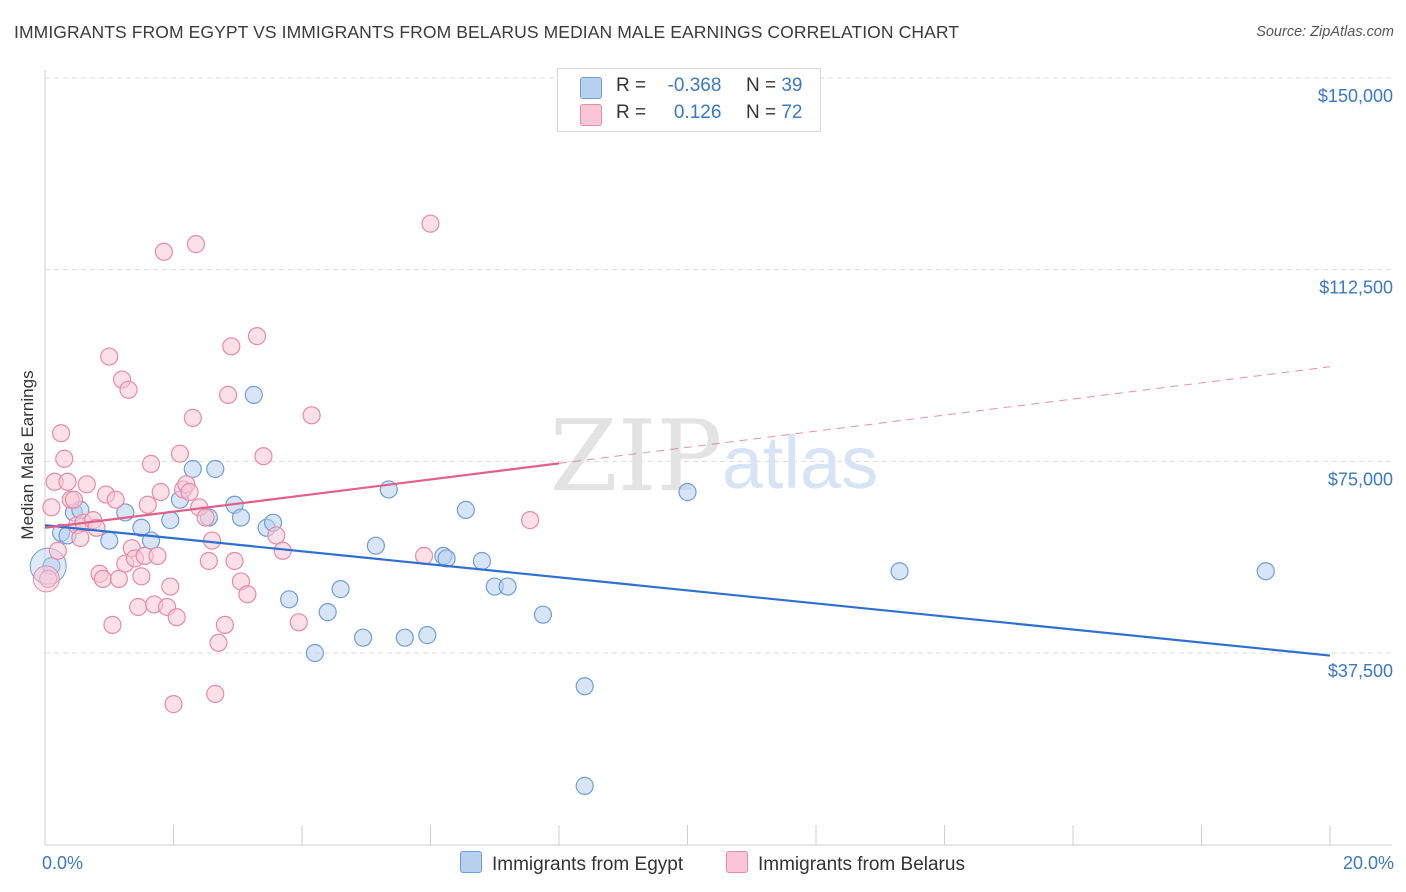 This screenshot has height=892, width=1406. What do you see at coordinates (689, 100) in the screenshot?
I see `correlation-legend: R = -0.368 N = 39 R = 0.126 N = 72` at bounding box center [689, 100].